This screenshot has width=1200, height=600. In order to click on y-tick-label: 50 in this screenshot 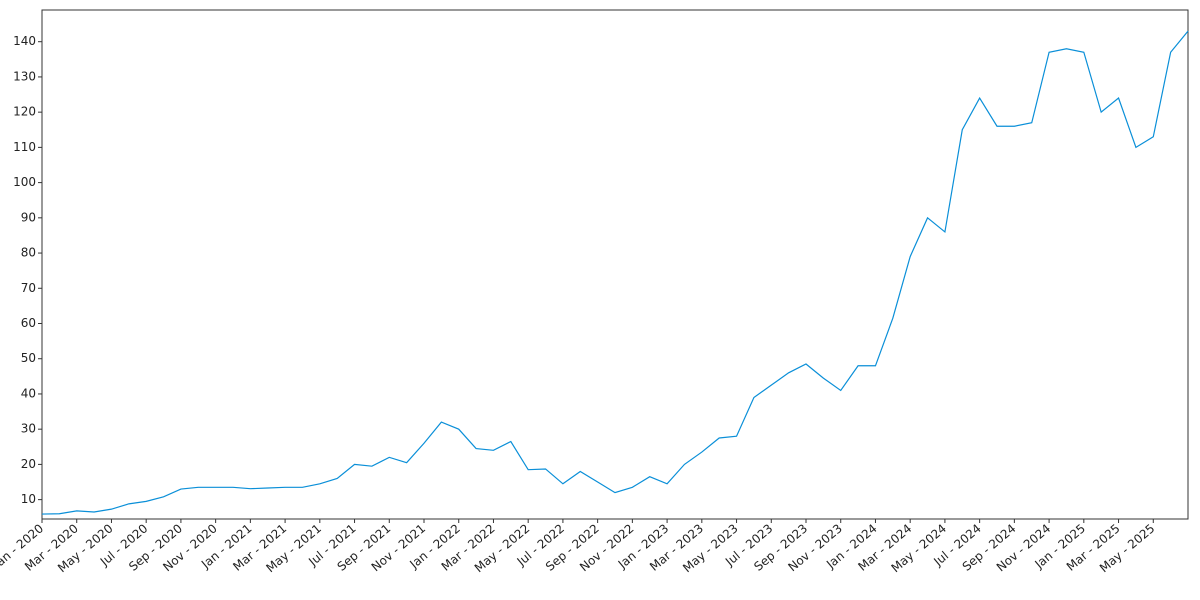, I will do `click(28, 358)`.